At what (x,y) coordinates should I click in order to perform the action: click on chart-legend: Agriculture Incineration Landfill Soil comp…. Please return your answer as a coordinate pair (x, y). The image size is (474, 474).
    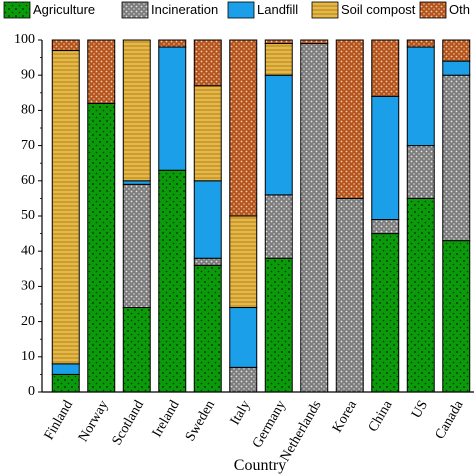
    Looking at the image, I should click on (236, 10).